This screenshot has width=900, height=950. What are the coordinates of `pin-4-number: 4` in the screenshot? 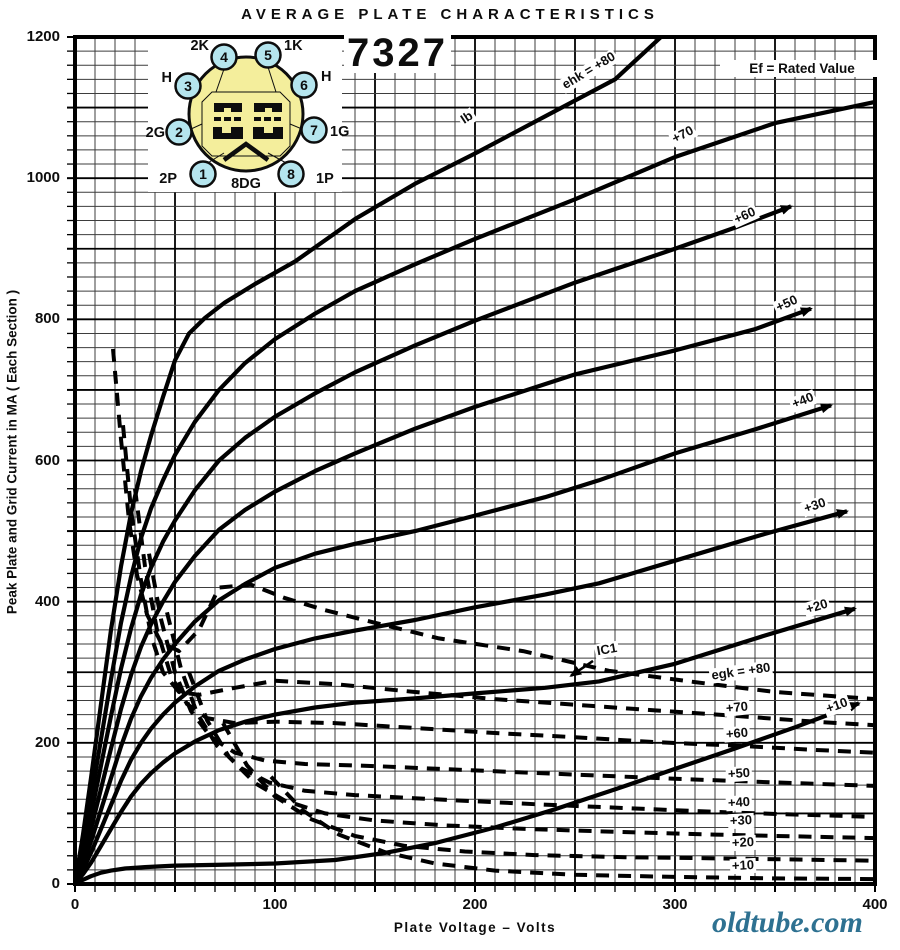 It's located at (224, 57).